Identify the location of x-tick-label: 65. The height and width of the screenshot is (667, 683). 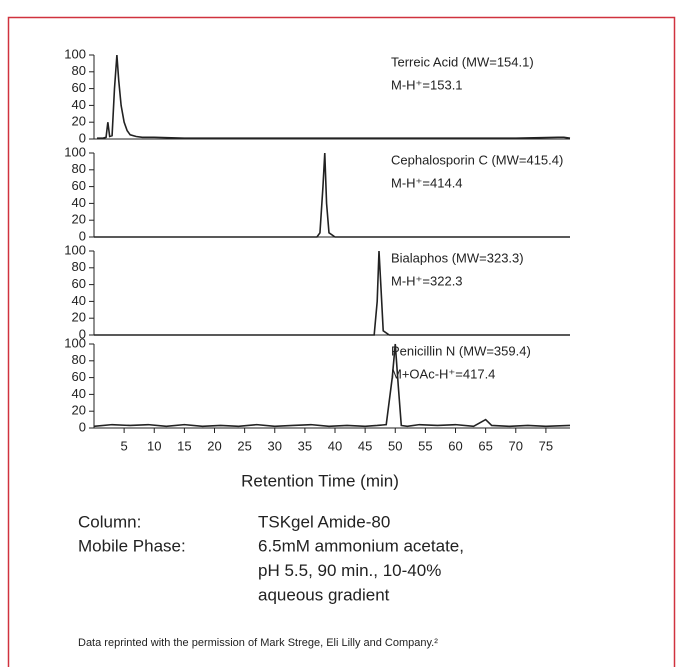
(485, 445).